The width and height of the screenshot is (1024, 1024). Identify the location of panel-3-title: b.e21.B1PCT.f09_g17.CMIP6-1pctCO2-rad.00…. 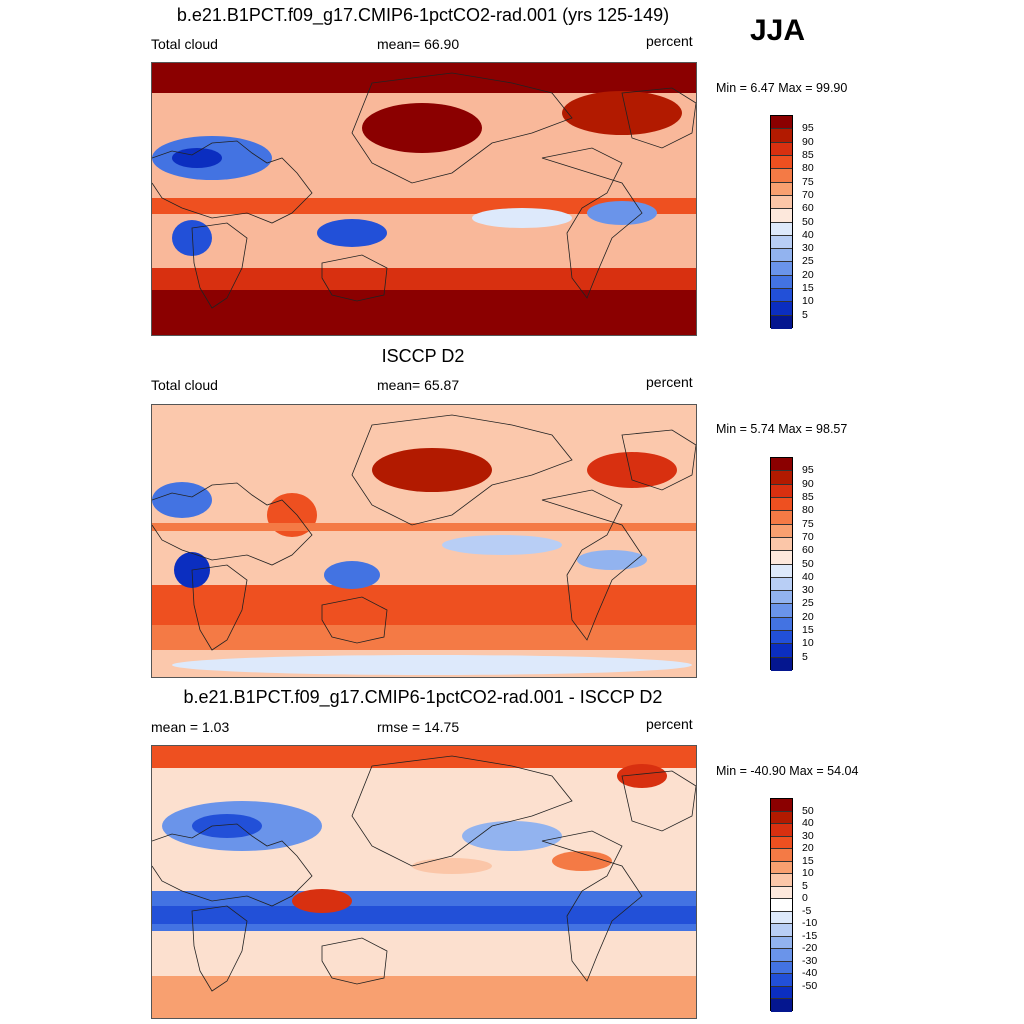
(423, 697).